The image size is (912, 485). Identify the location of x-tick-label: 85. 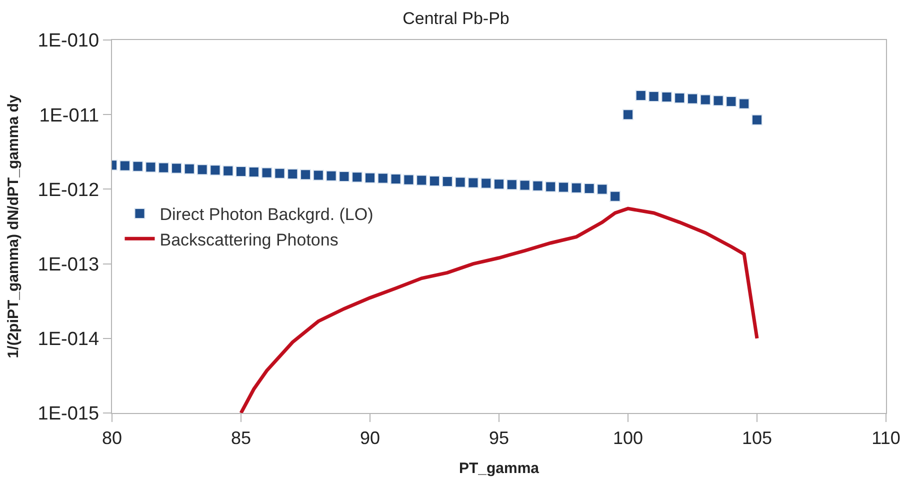
(241, 438).